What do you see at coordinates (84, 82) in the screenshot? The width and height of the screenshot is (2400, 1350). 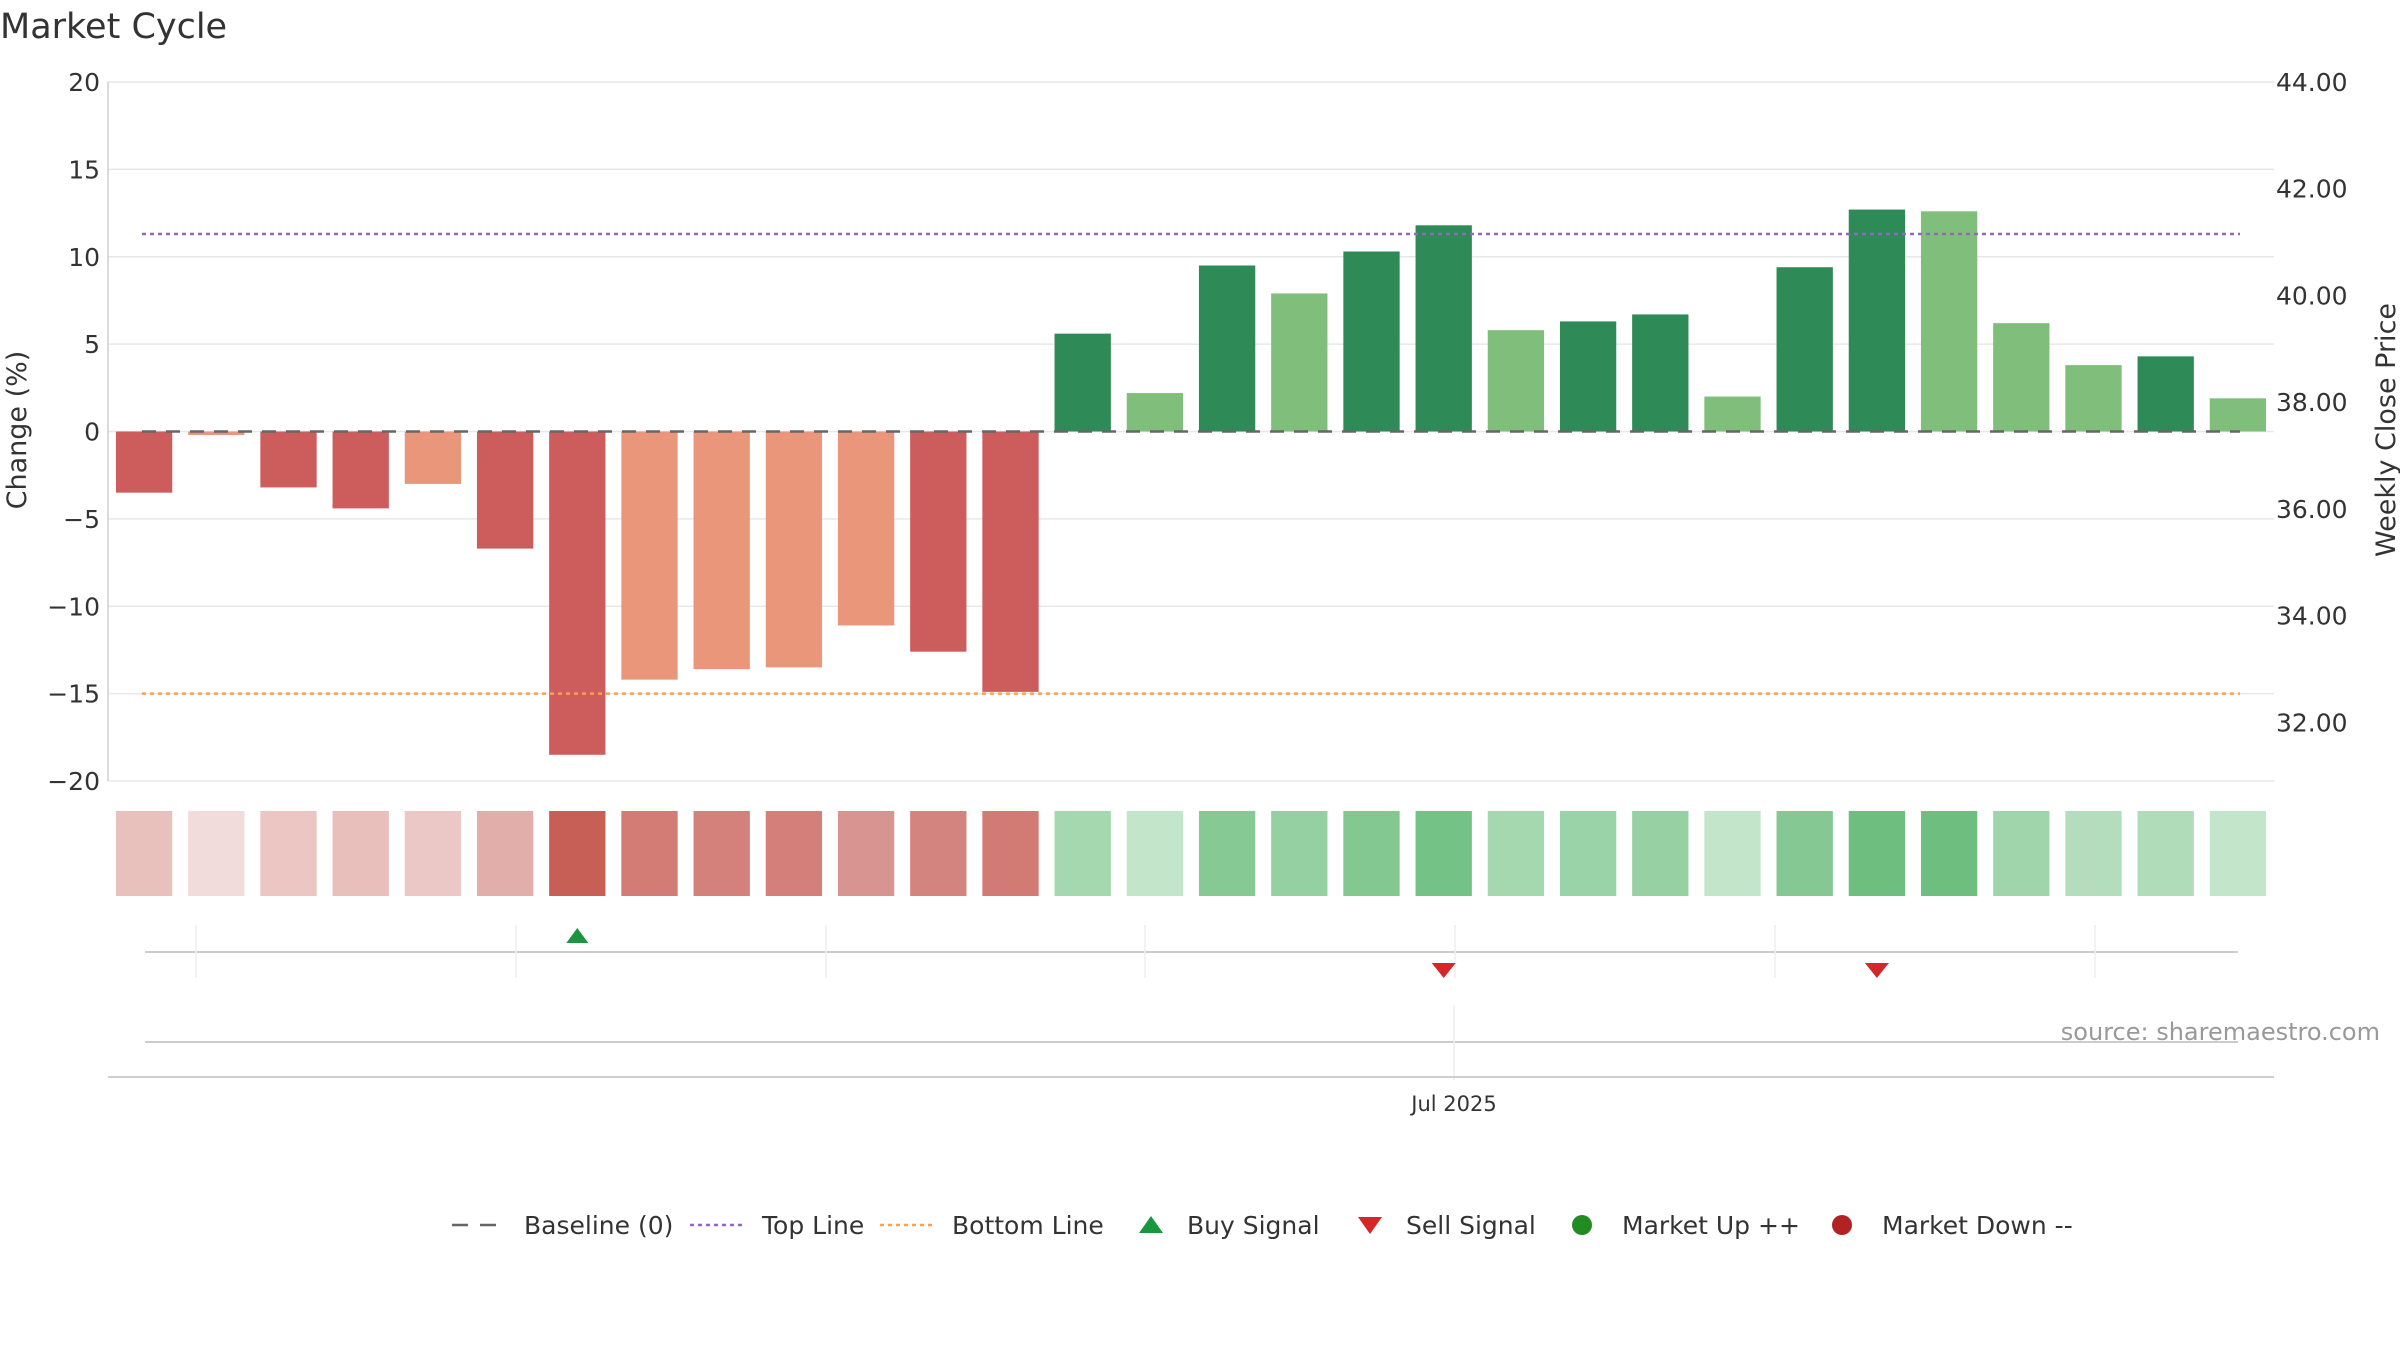 I see `y-tick-label-left: 20` at bounding box center [84, 82].